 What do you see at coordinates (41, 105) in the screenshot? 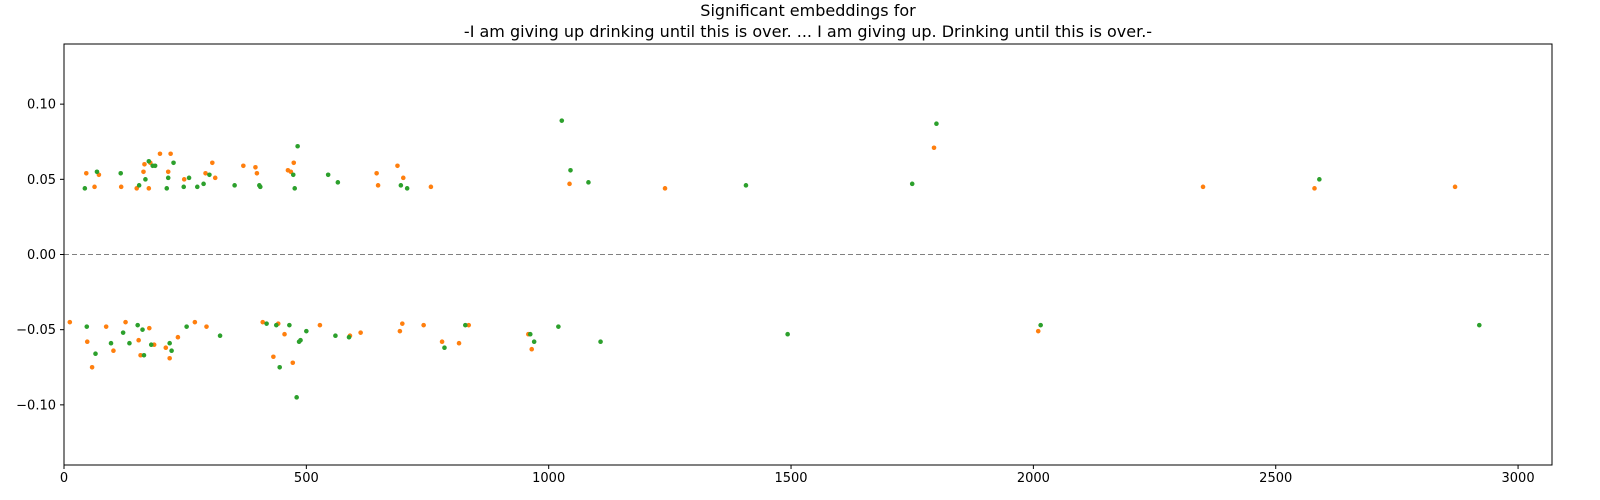
I see `y-tick-label: 0.10` at bounding box center [41, 105].